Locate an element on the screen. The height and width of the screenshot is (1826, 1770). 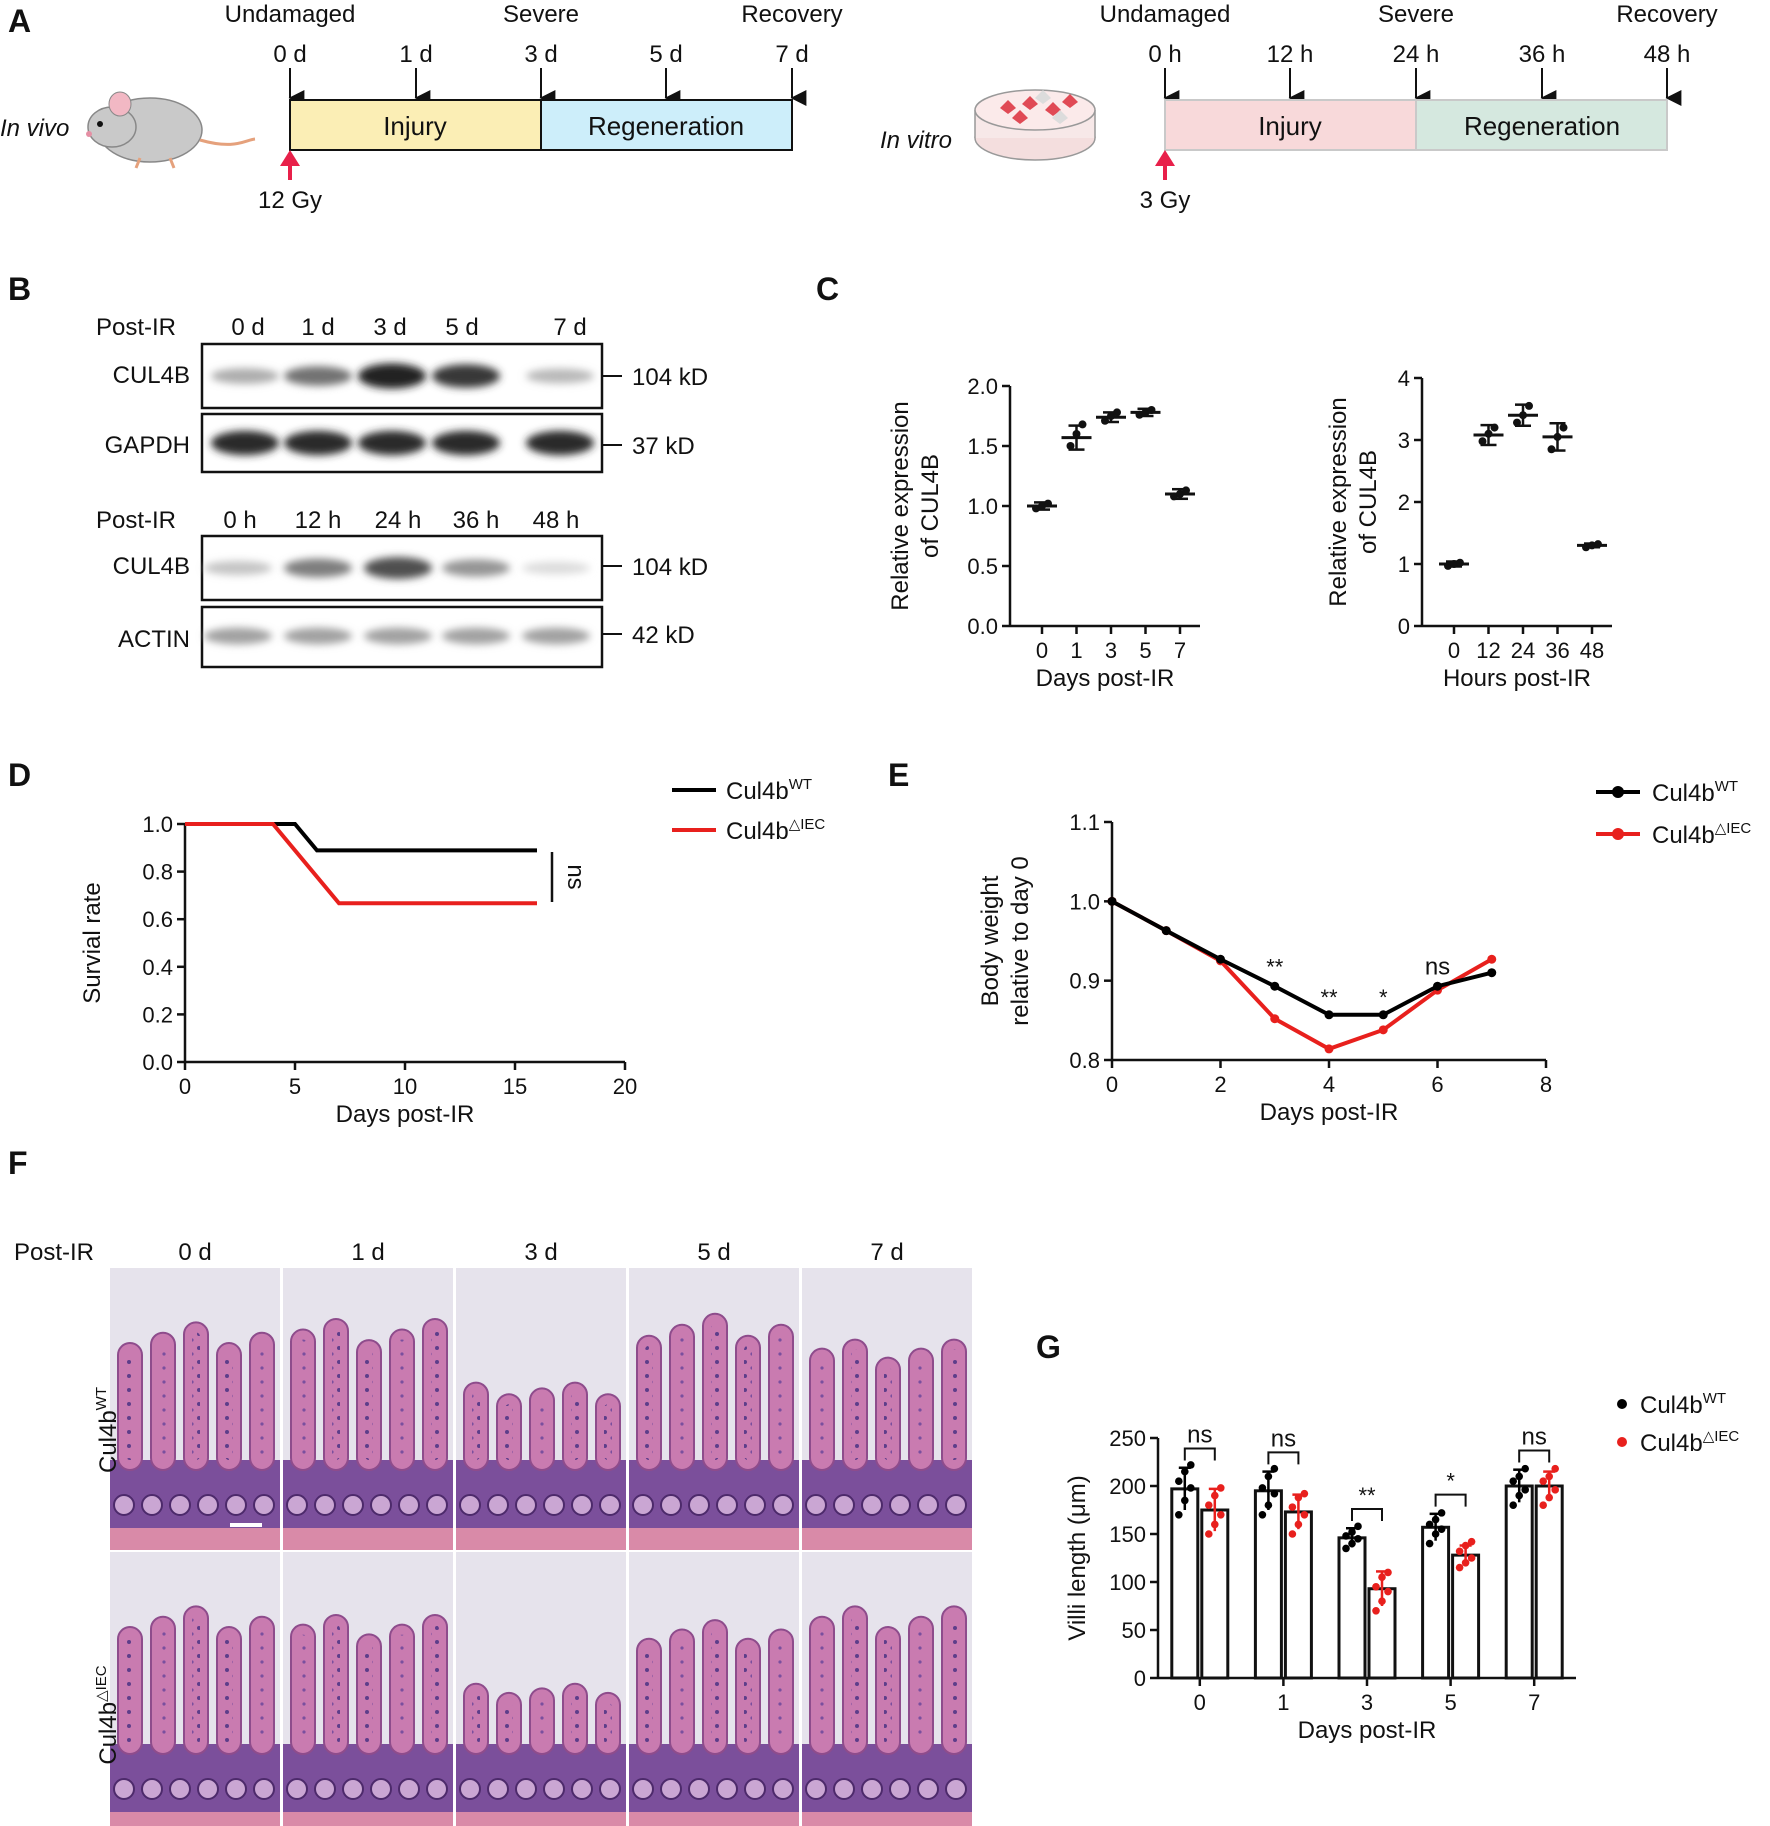
survival-line-iec is located at coordinates (361, 864).